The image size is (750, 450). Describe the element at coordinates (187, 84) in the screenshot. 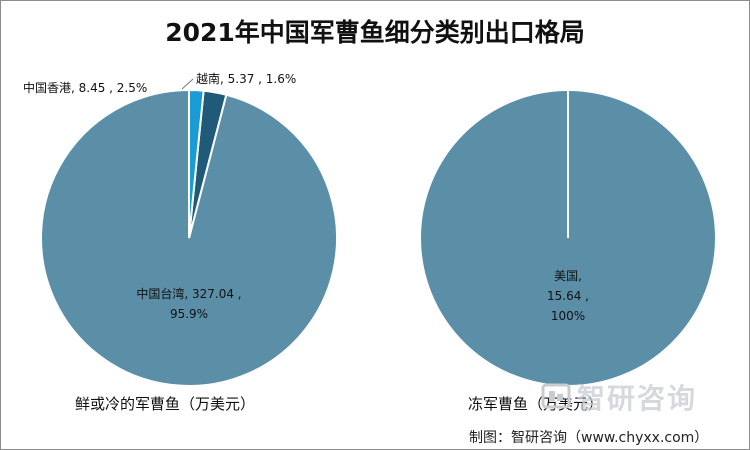

I see `leader-line-vietnam` at that location.